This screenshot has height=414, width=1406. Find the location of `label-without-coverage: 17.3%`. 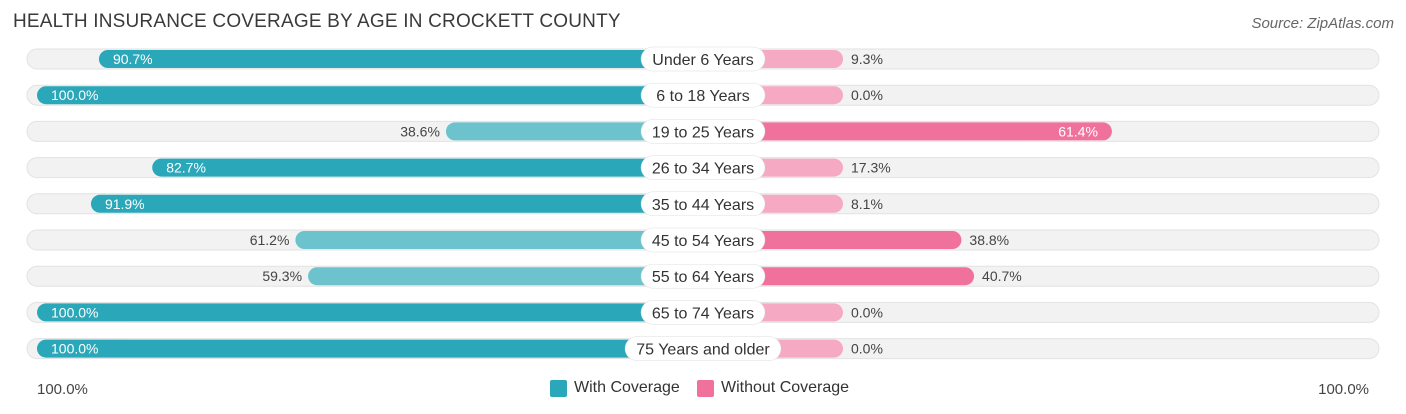

label-without-coverage: 17.3% is located at coordinates (871, 168).